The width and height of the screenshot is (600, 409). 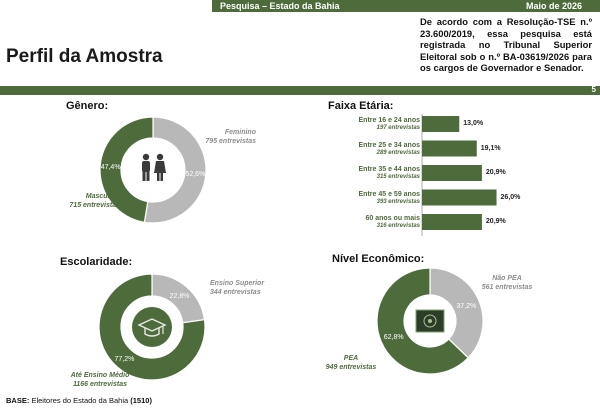 What do you see at coordinates (96, 262) in the screenshot?
I see `chart-title-escolaridade: Escolaridade:` at bounding box center [96, 262].